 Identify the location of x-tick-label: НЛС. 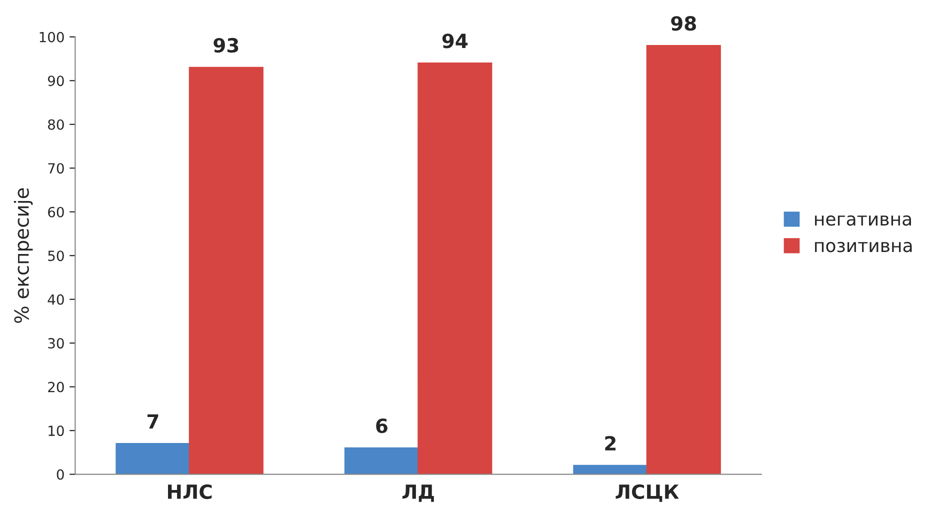
(190, 492).